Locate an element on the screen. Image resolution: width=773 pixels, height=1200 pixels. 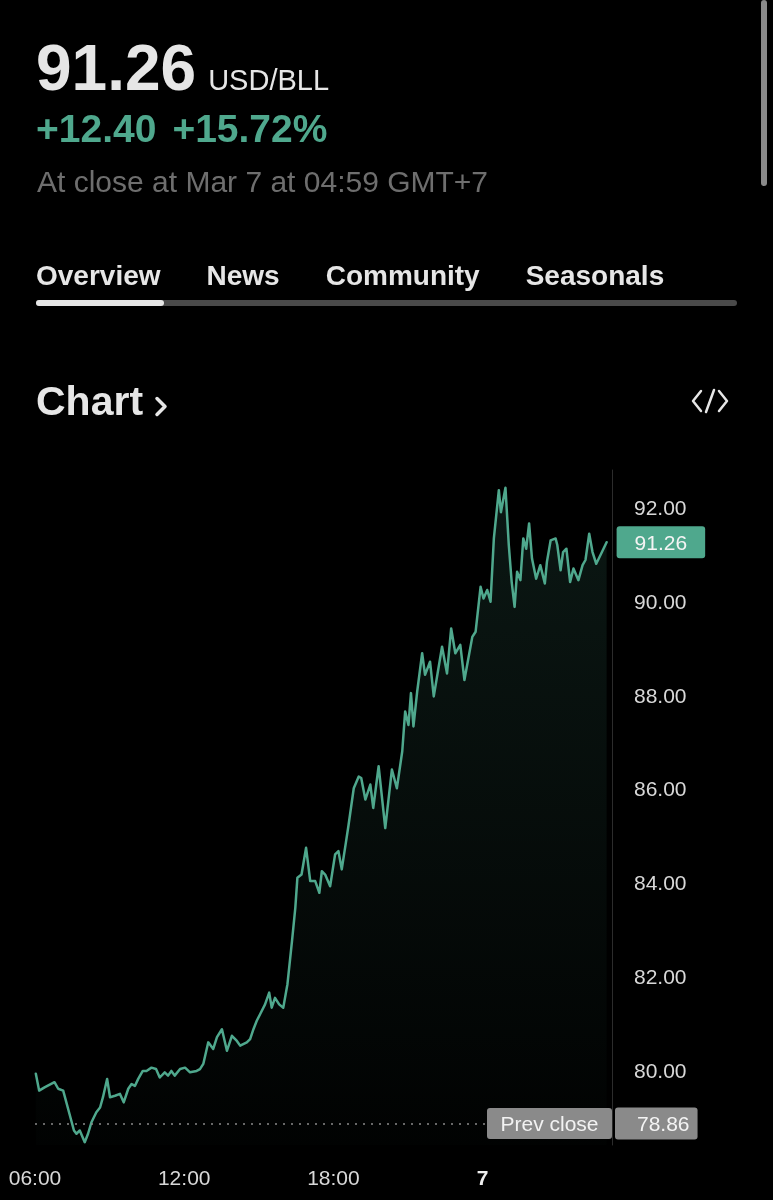
y-tick-label: 92.00 is located at coordinates (660, 507).